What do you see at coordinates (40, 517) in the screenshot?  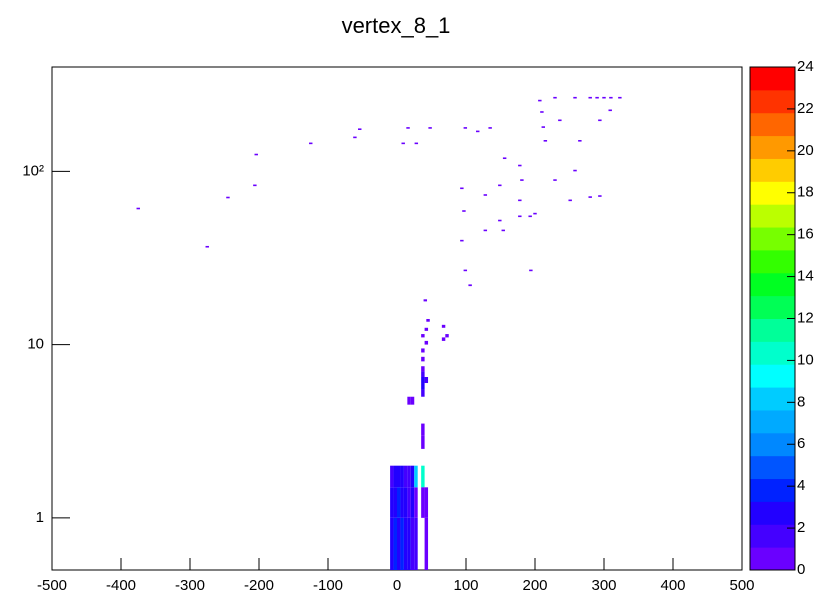 I see `y-tick-label: 1` at bounding box center [40, 517].